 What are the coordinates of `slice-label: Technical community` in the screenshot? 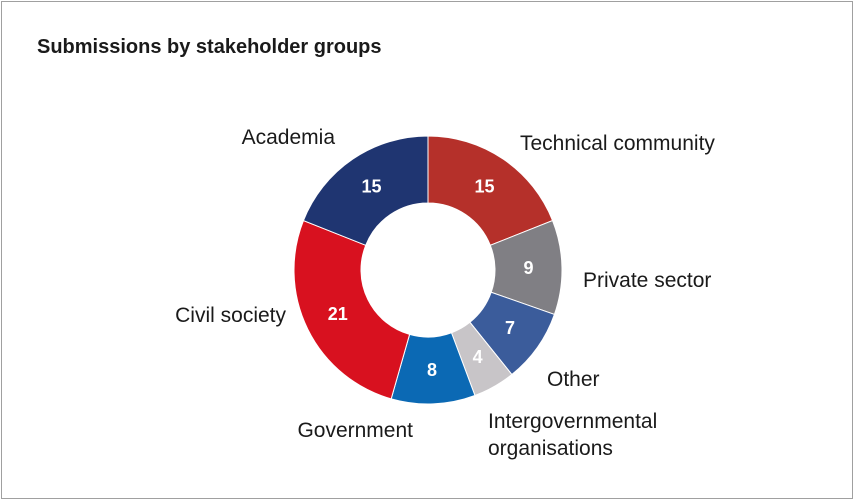 It's located at (617, 143).